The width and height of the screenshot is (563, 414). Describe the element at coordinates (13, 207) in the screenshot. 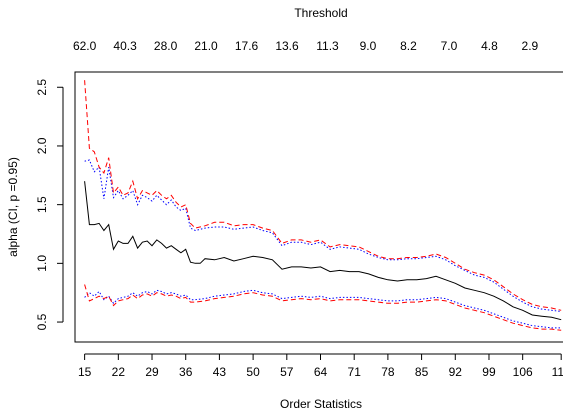

I see `y-axis-title: alpha (CI, p =0.95)` at that location.